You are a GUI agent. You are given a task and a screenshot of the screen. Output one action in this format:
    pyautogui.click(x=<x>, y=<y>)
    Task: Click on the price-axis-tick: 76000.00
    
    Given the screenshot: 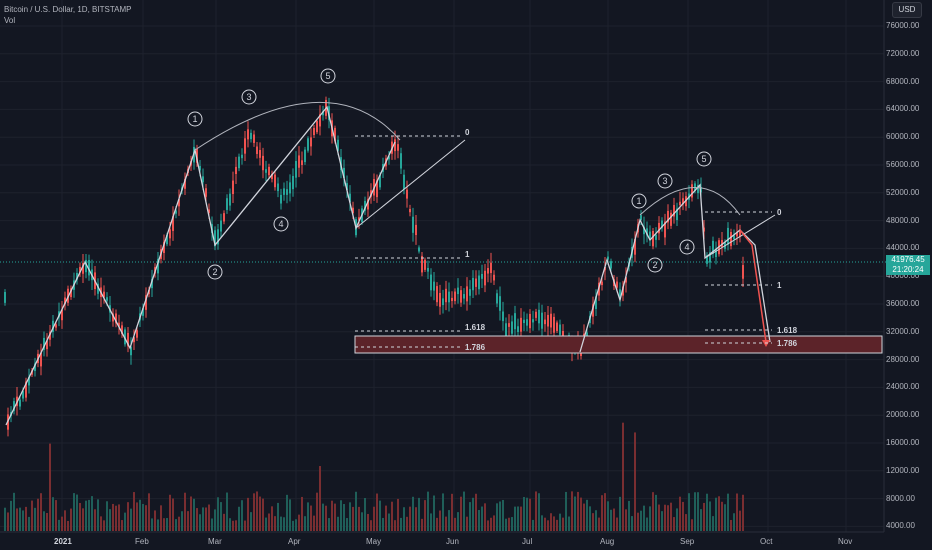 What is the action you would take?
    pyautogui.click(x=903, y=25)
    